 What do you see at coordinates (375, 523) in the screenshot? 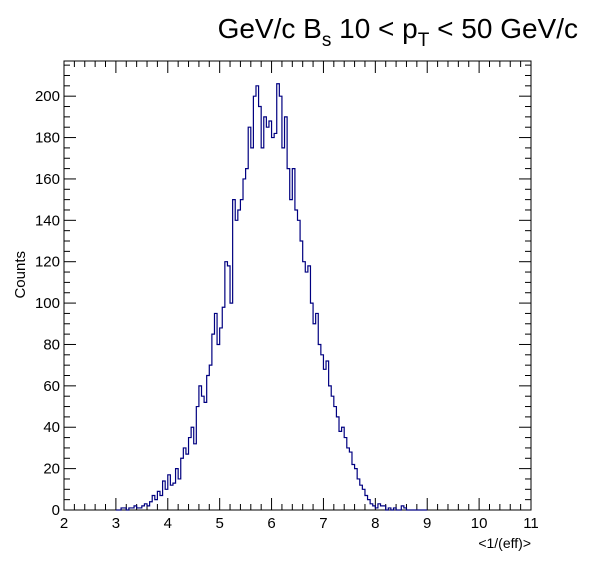
I see `x-tick-label: 8` at bounding box center [375, 523].